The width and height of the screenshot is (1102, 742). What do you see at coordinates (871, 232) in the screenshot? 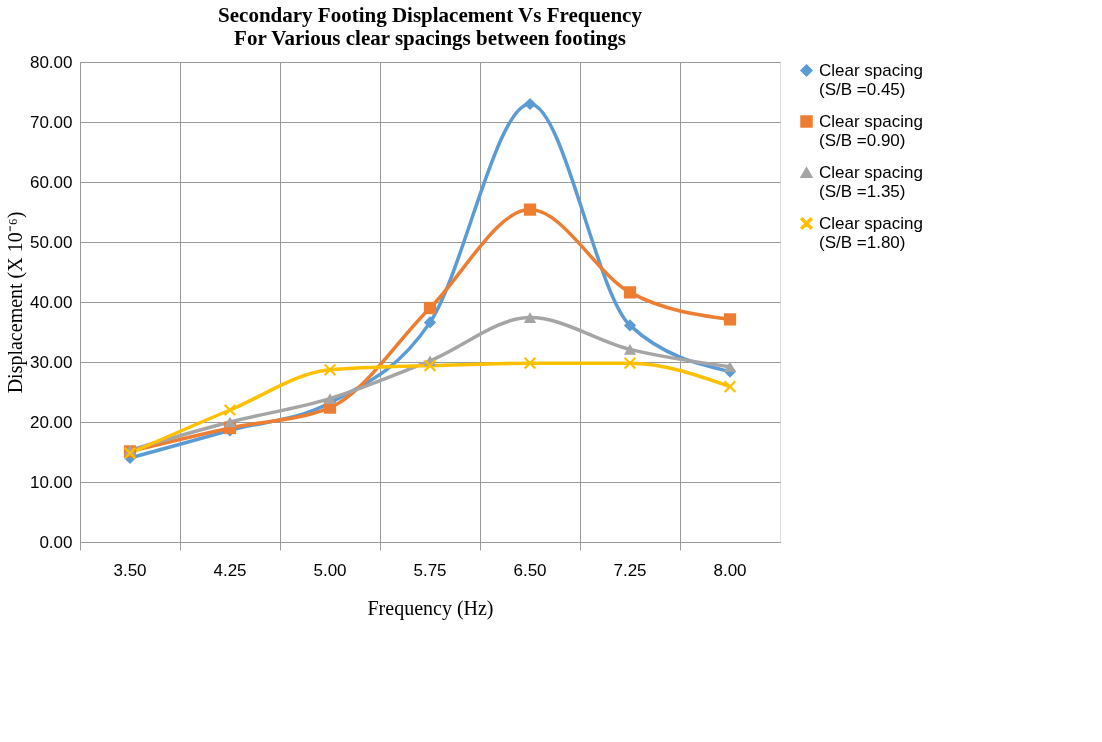
I see `legend-label: Clear spacing (S/B =1.80)` at bounding box center [871, 232].